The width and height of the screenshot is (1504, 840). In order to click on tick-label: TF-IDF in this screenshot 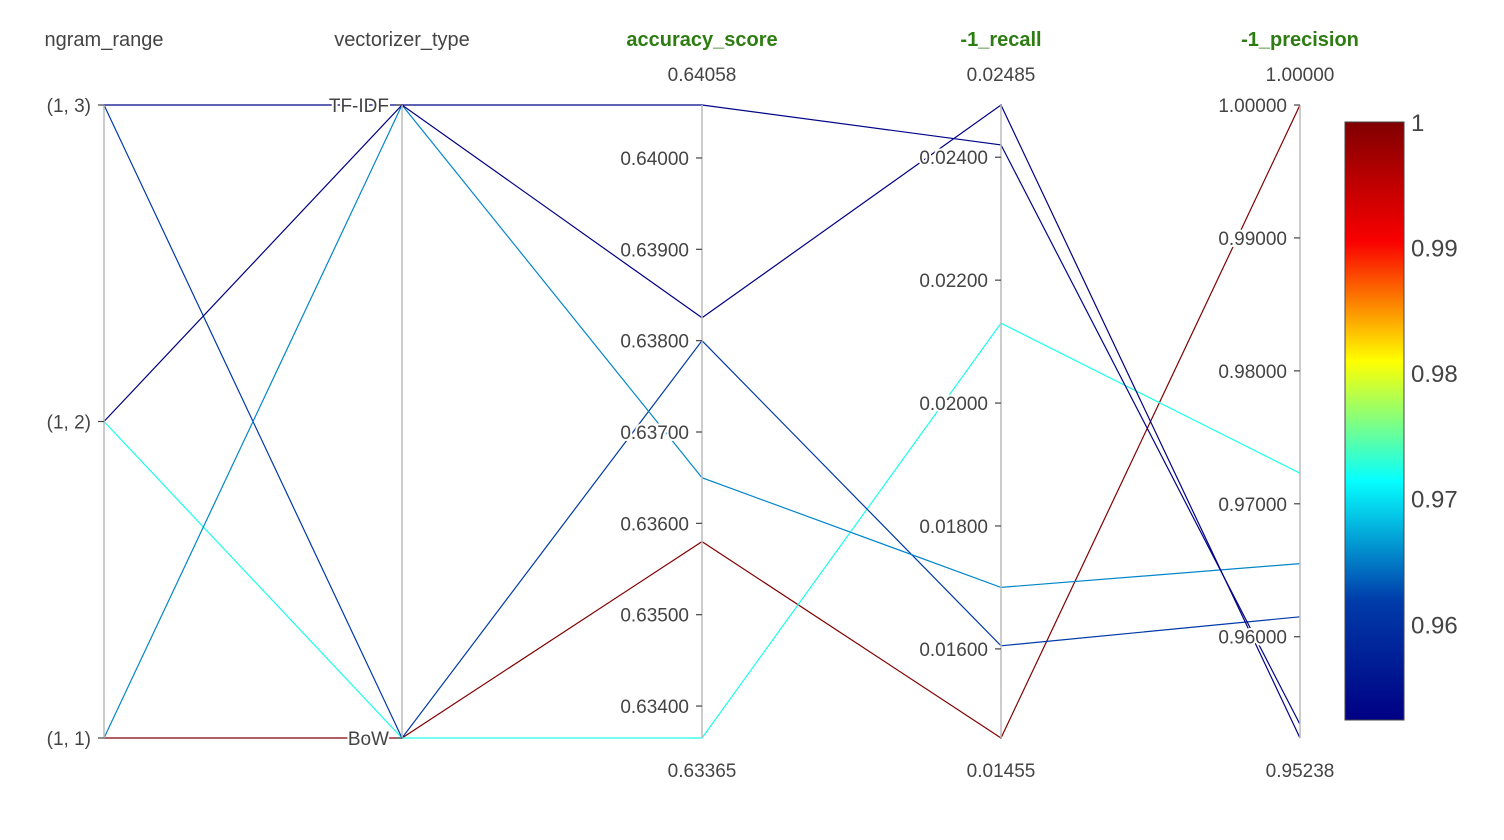, I will do `click(359, 106)`.